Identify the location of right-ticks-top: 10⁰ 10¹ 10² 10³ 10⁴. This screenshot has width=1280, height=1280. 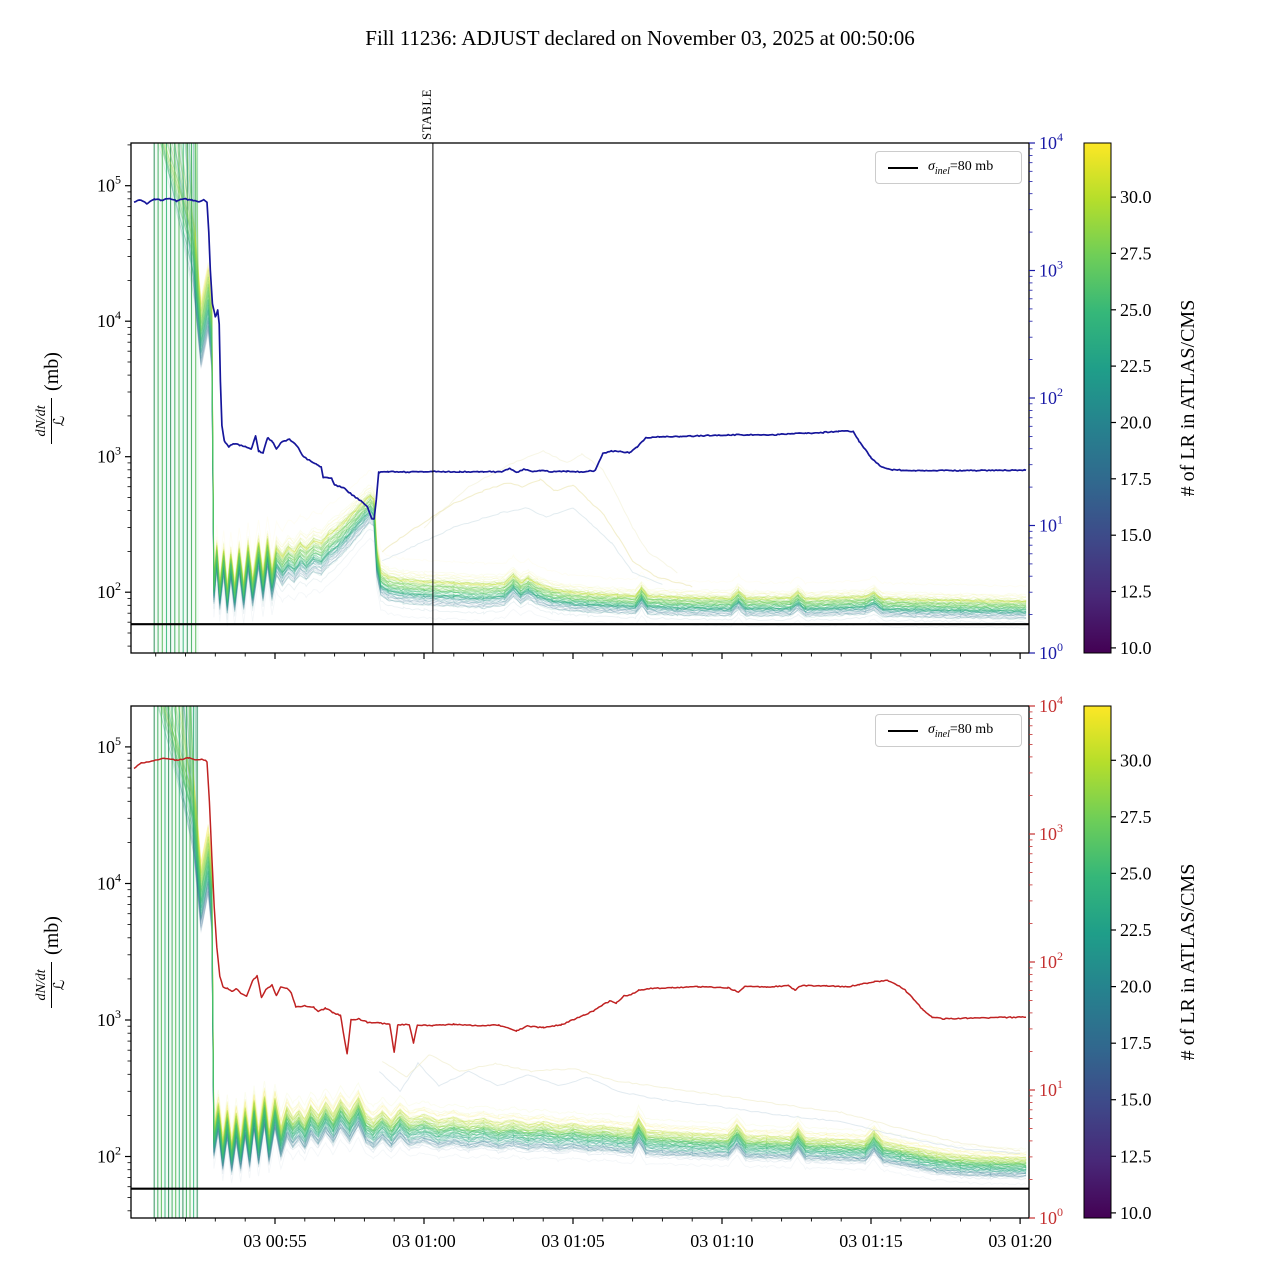
(1046, 396).